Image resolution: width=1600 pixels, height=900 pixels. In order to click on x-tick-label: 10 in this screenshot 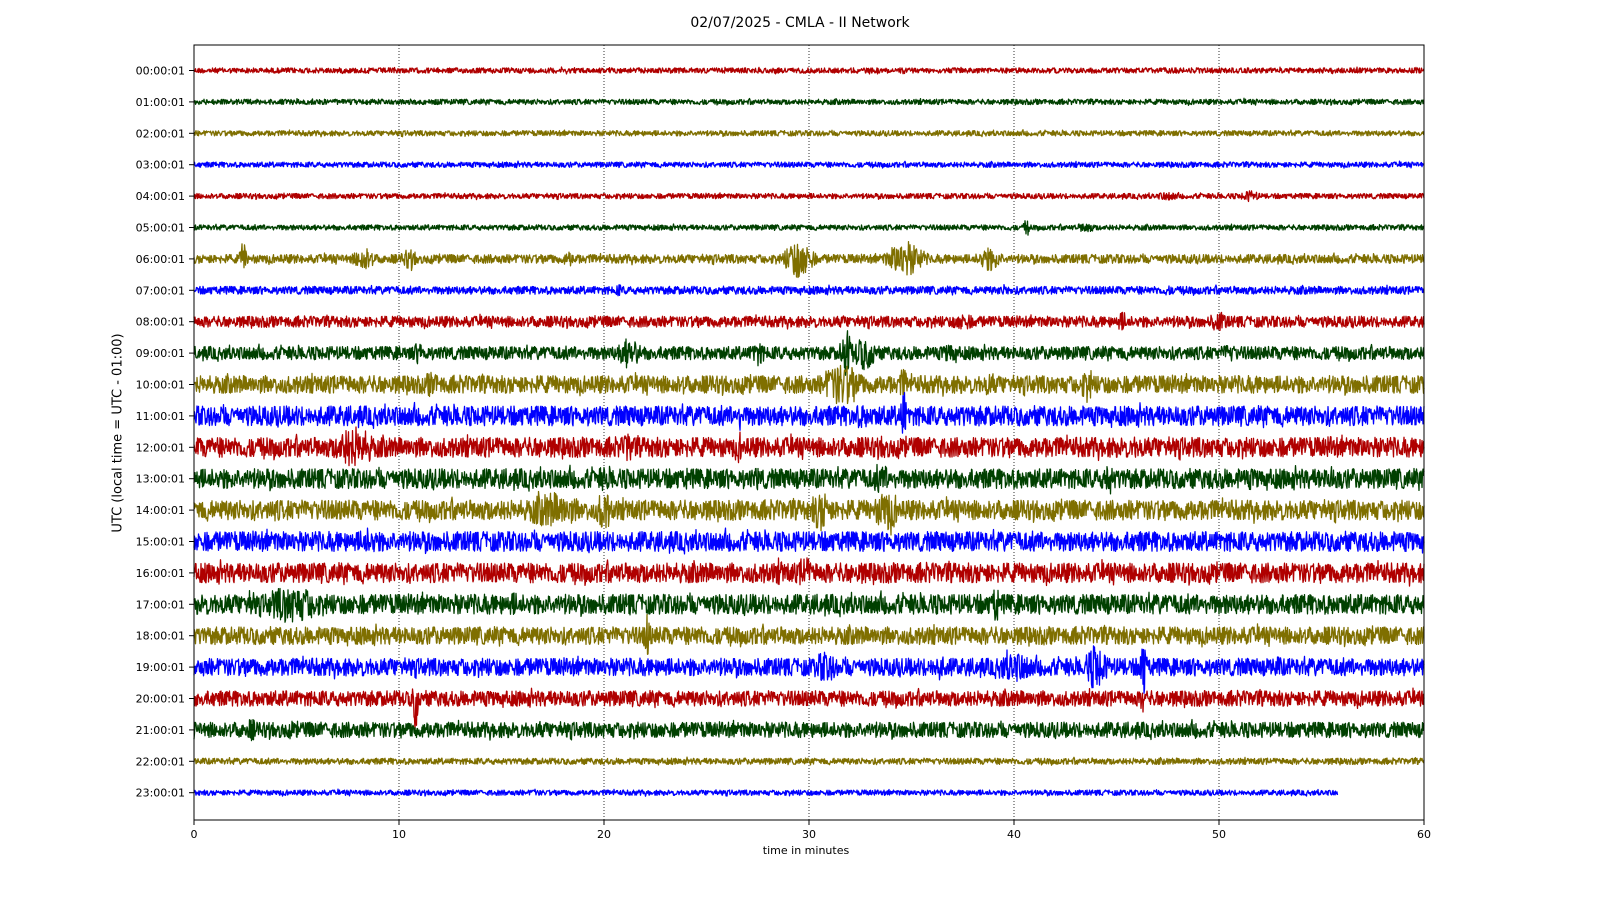, I will do `click(399, 834)`.